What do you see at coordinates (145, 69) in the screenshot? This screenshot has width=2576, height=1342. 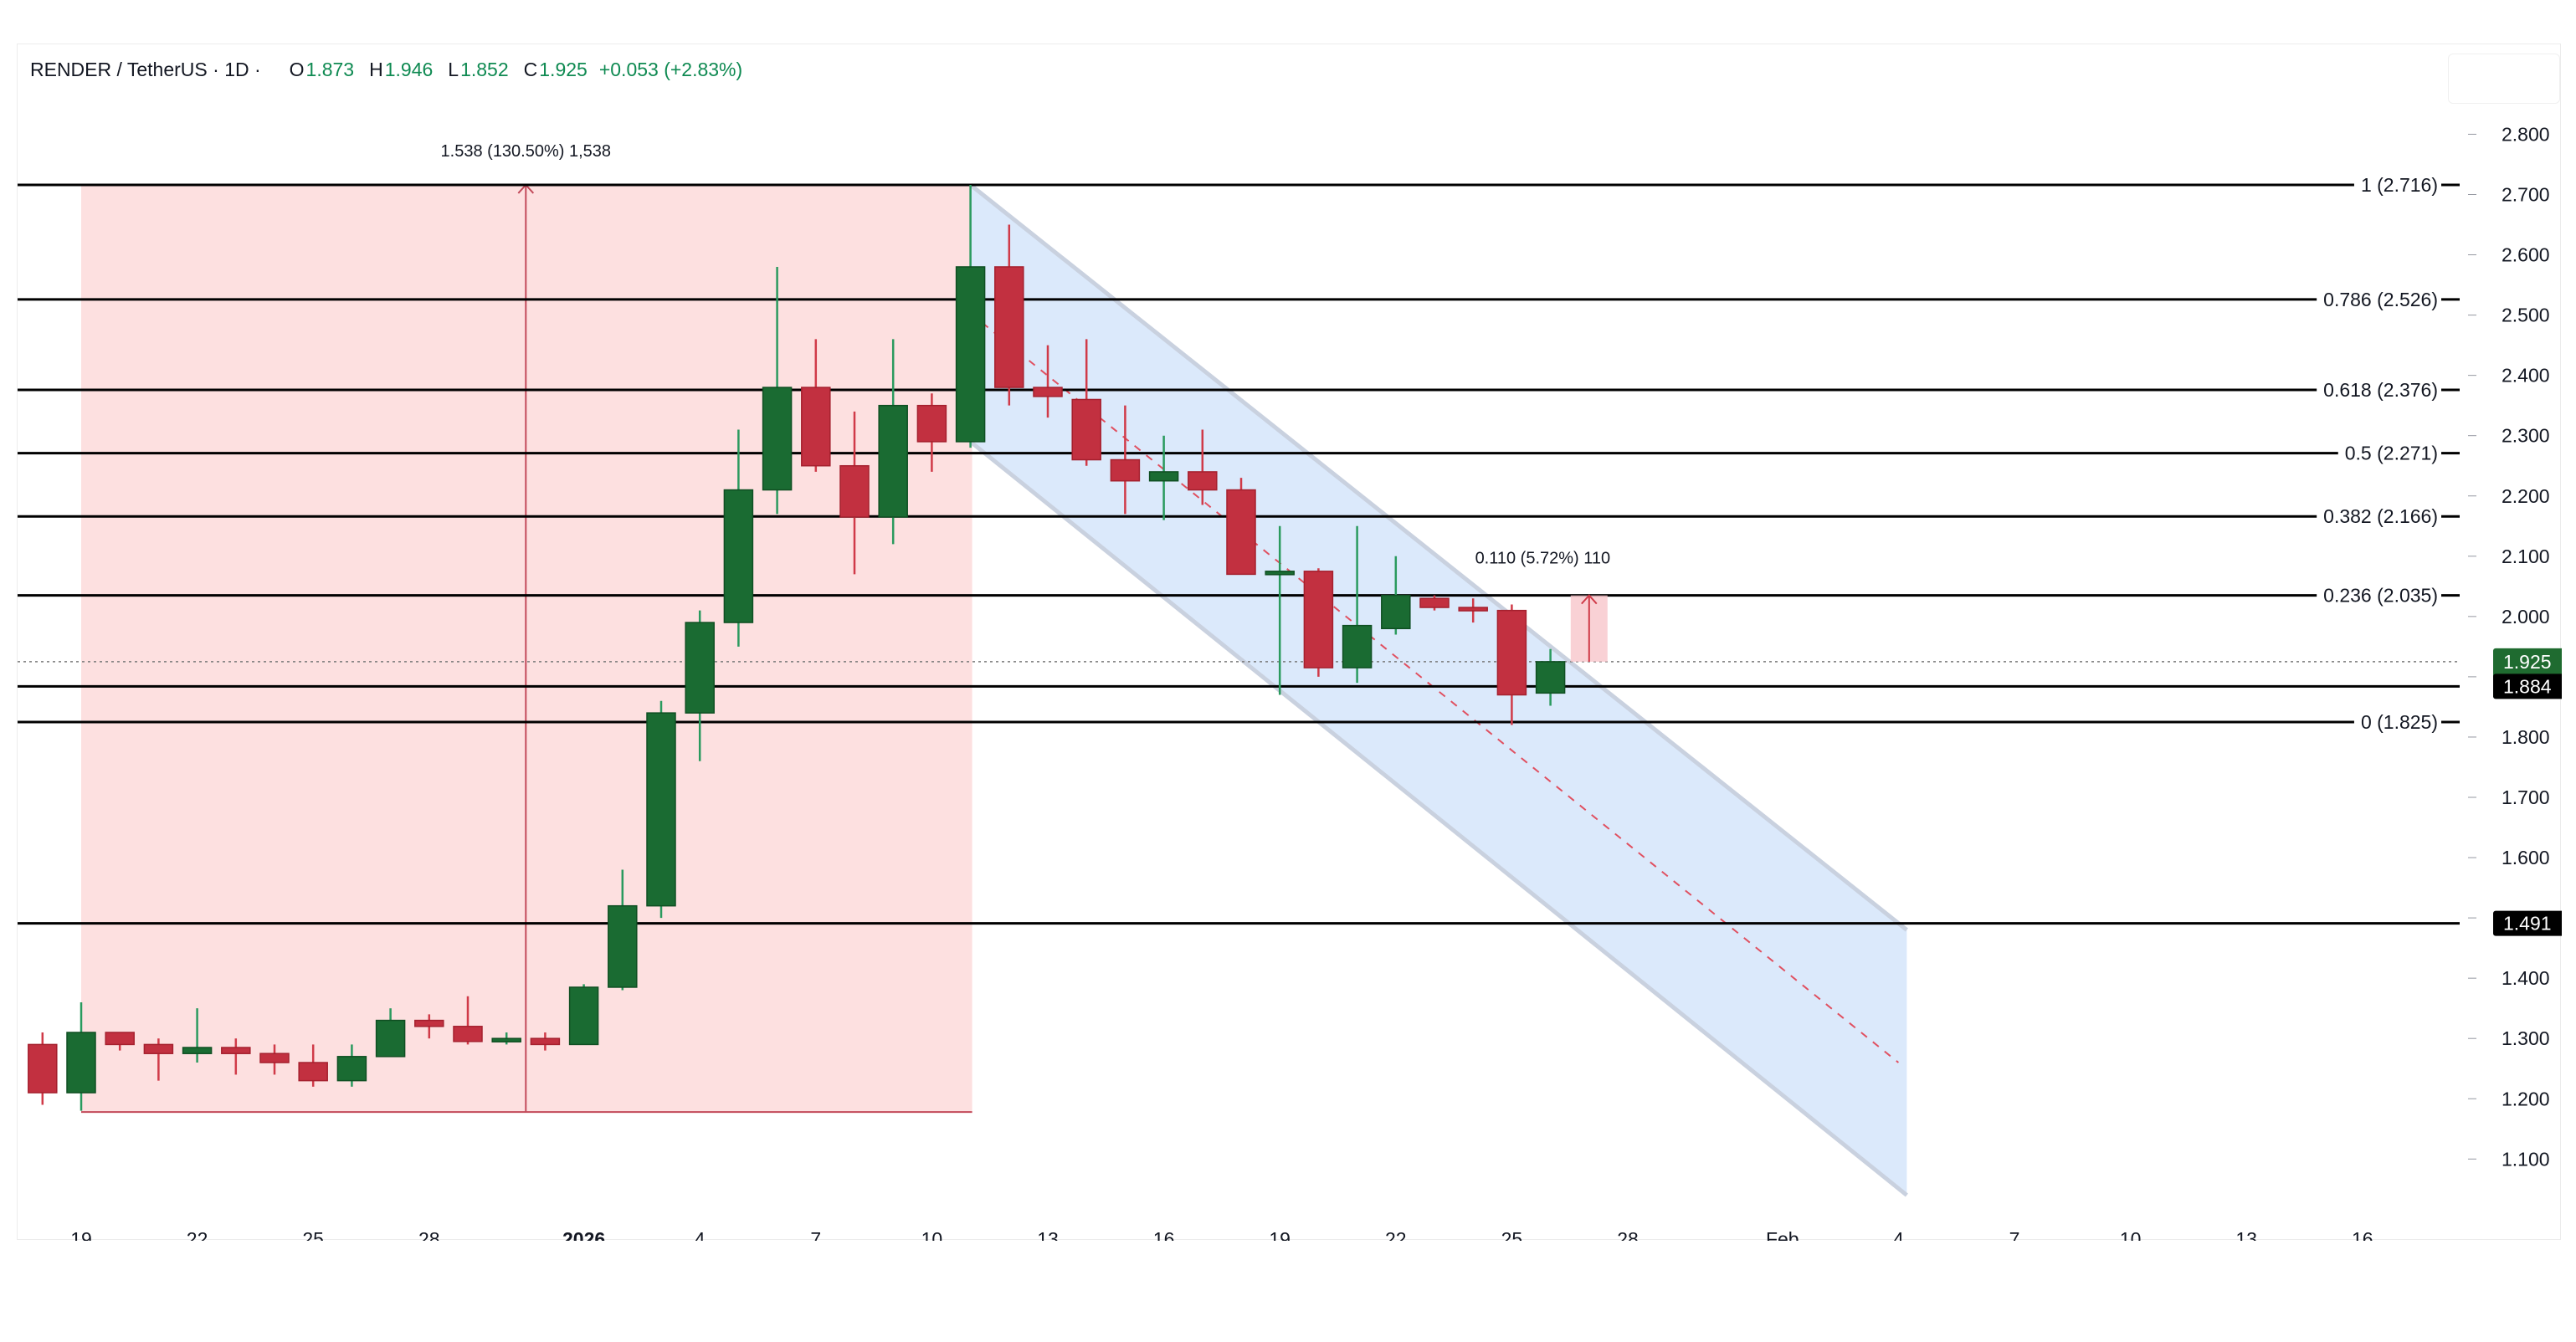 I see `symbol-title: RENDER / TetherUS · 1D ·` at bounding box center [145, 69].